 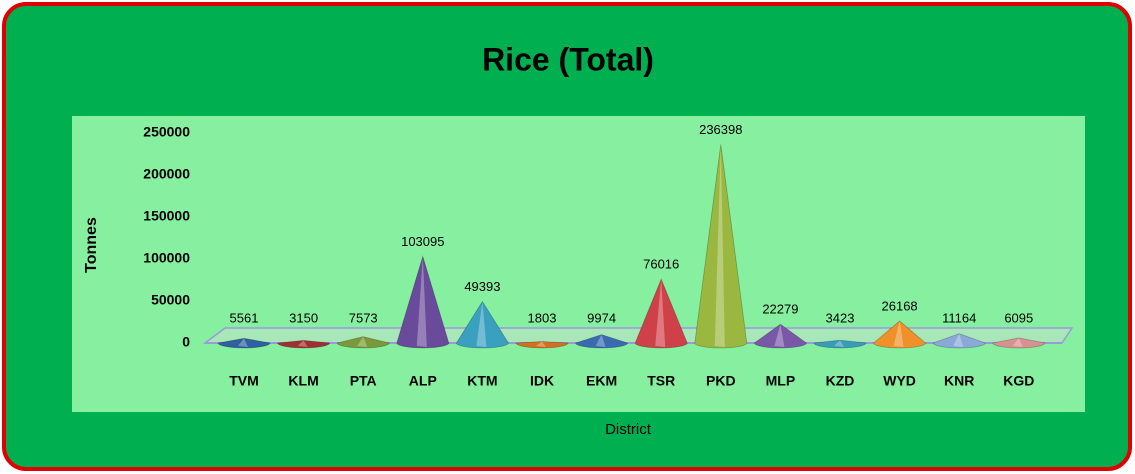 I want to click on value-label: 236398, so click(x=720, y=129).